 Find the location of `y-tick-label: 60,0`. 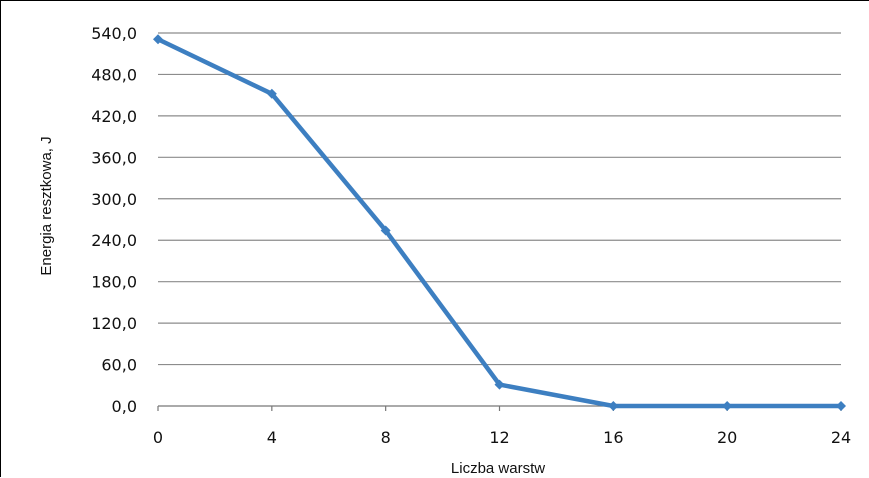

y-tick-label: 60,0 is located at coordinates (119, 365).